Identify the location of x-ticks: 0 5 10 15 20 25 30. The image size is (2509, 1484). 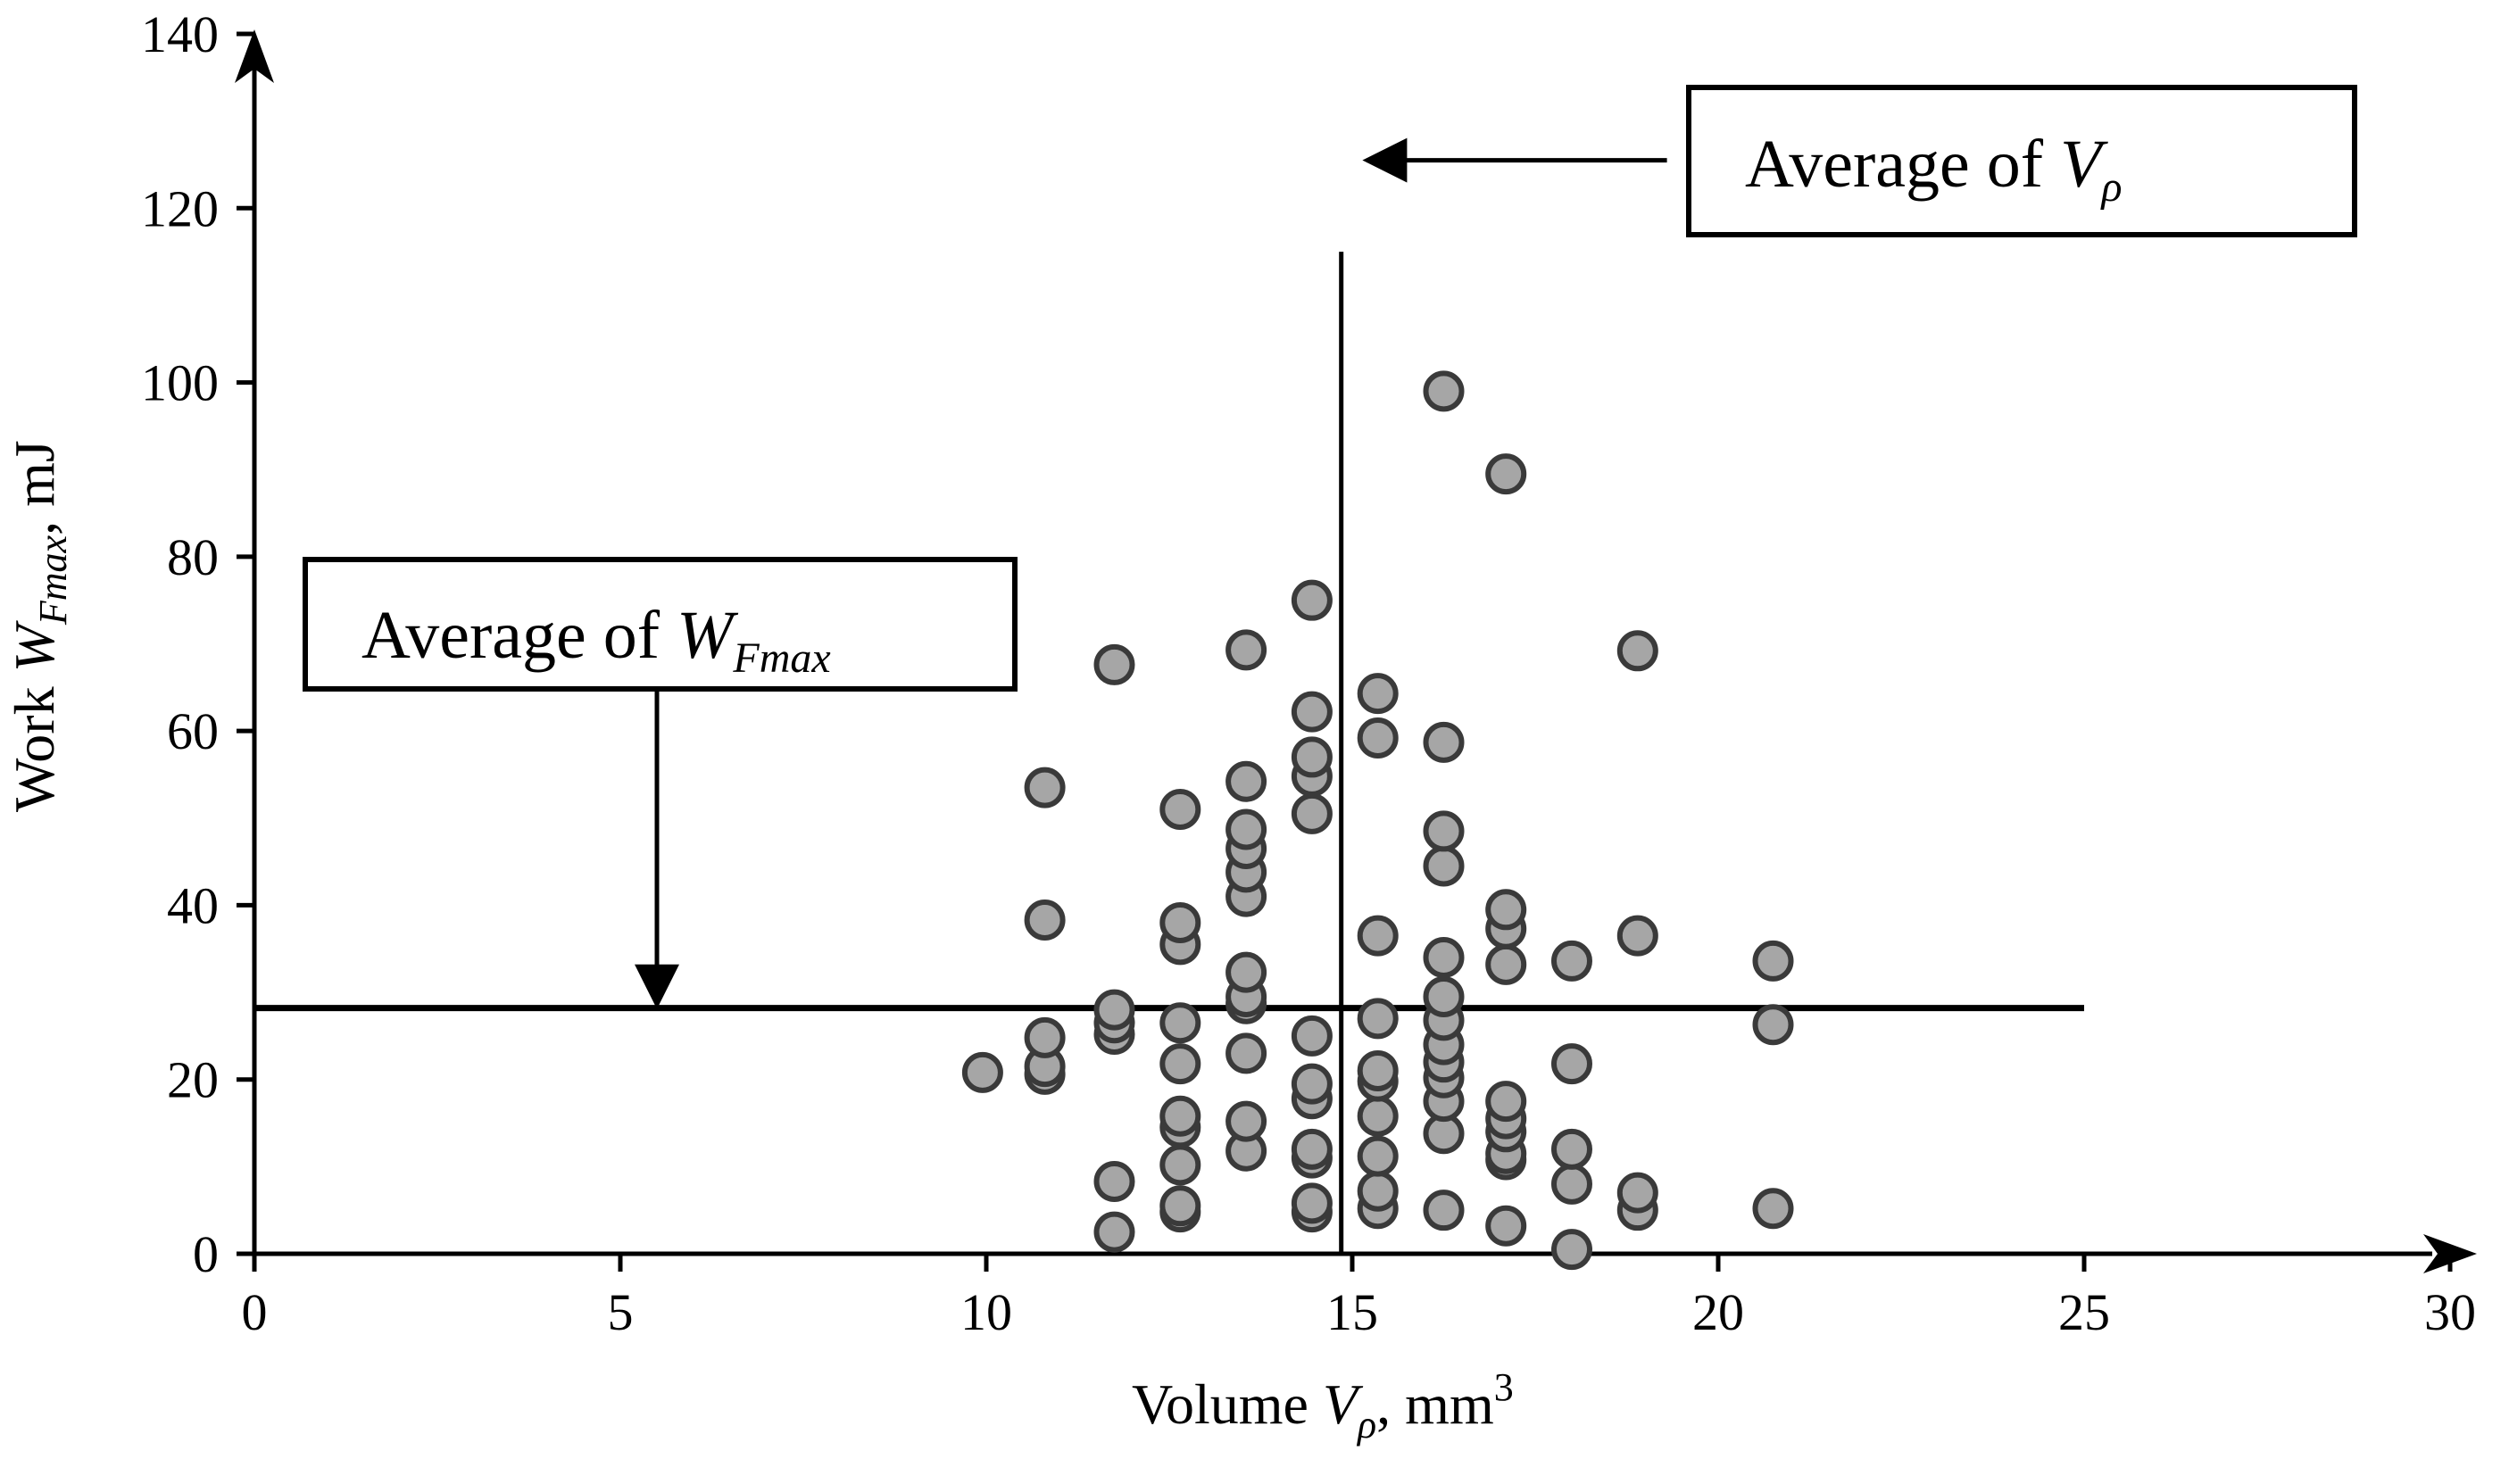
(1359, 1297).